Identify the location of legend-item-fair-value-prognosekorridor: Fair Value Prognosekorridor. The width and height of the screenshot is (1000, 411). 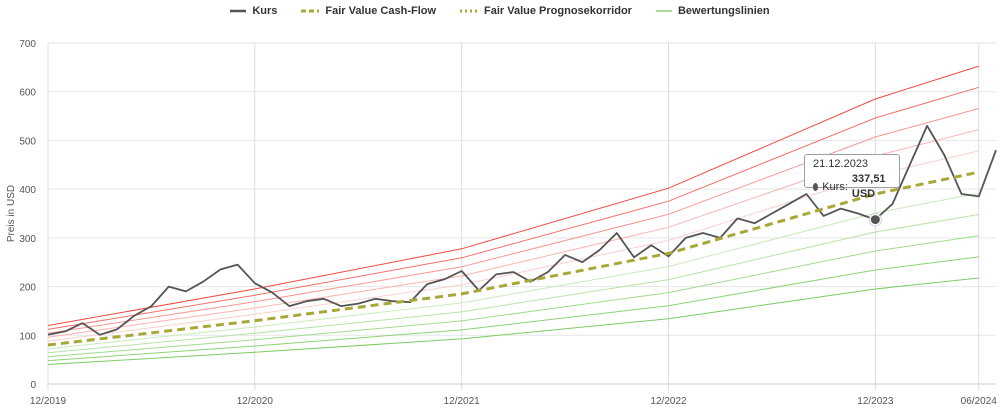
(546, 11).